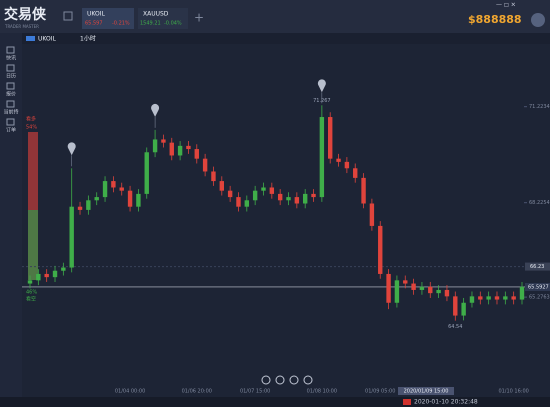  I want to click on grid-icon, so click(68, 16).